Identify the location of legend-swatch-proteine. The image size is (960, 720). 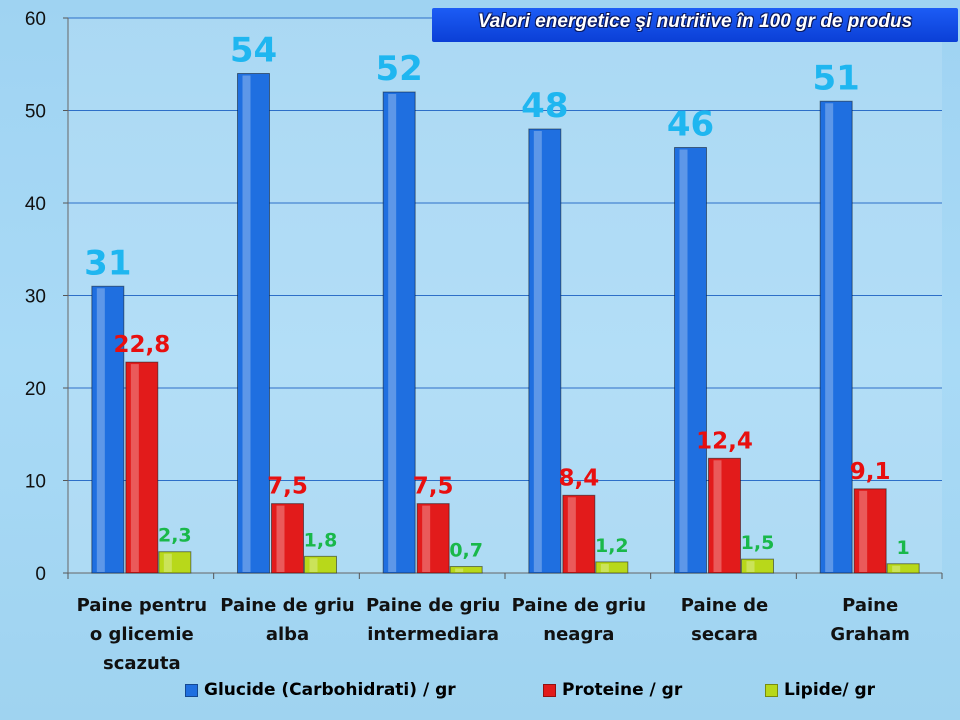
(549, 690).